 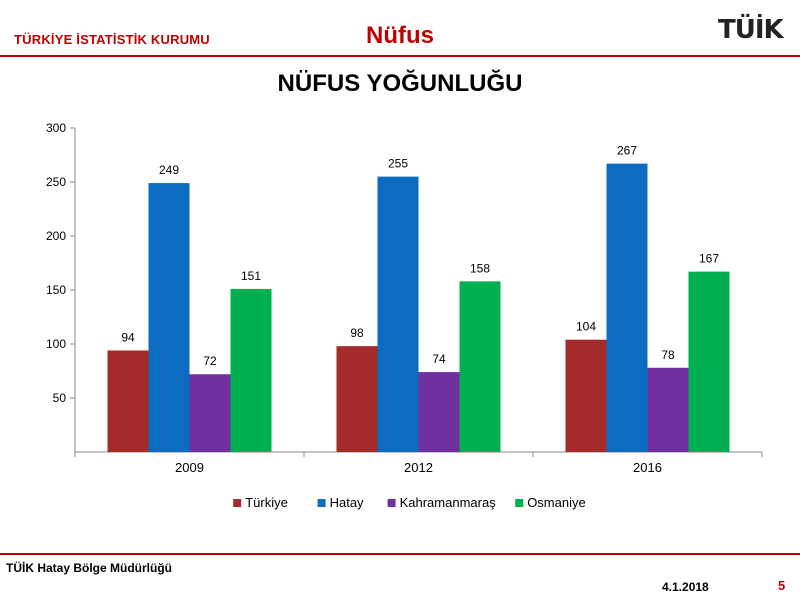 I want to click on data-label: 167, so click(x=709, y=259).